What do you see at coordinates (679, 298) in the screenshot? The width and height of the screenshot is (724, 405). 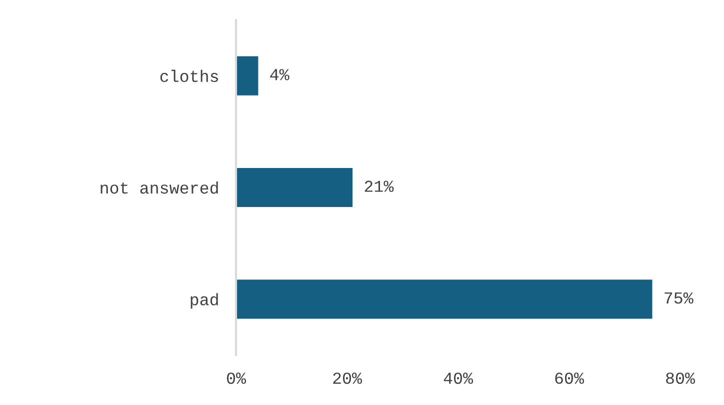 I see `data-label: 75%` at bounding box center [679, 298].